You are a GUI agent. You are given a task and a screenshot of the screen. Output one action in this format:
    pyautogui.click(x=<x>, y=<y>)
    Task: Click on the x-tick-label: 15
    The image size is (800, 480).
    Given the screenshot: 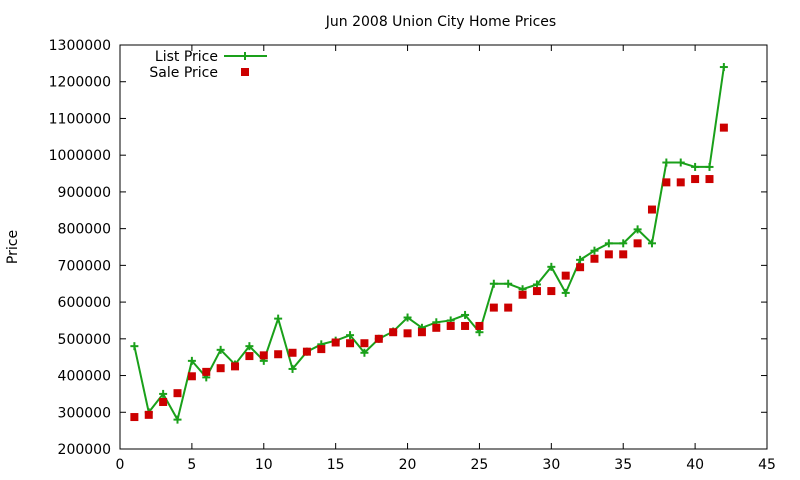 What is the action you would take?
    pyautogui.click(x=336, y=465)
    